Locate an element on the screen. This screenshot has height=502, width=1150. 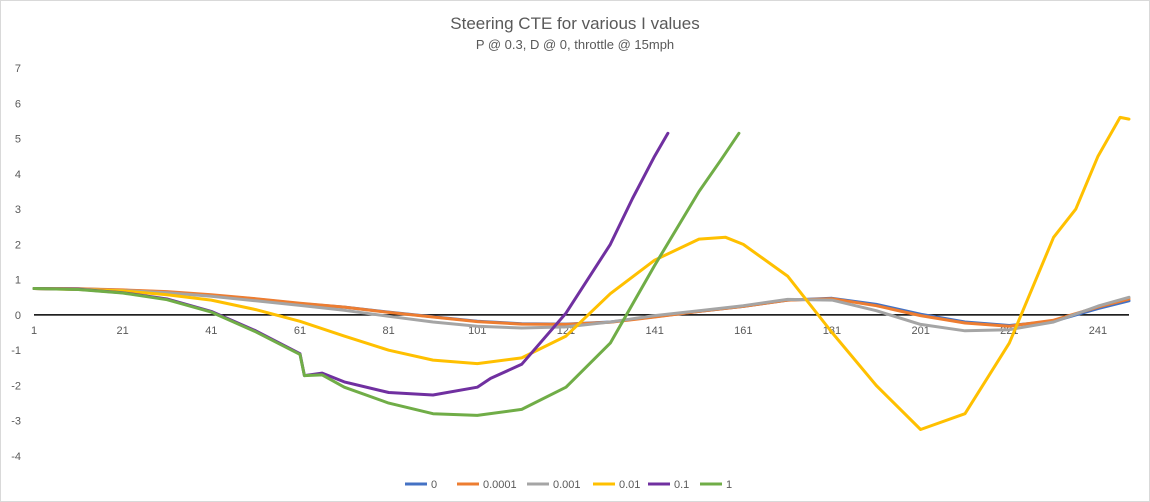
y-tick-label: -4 is located at coordinates (16, 457).